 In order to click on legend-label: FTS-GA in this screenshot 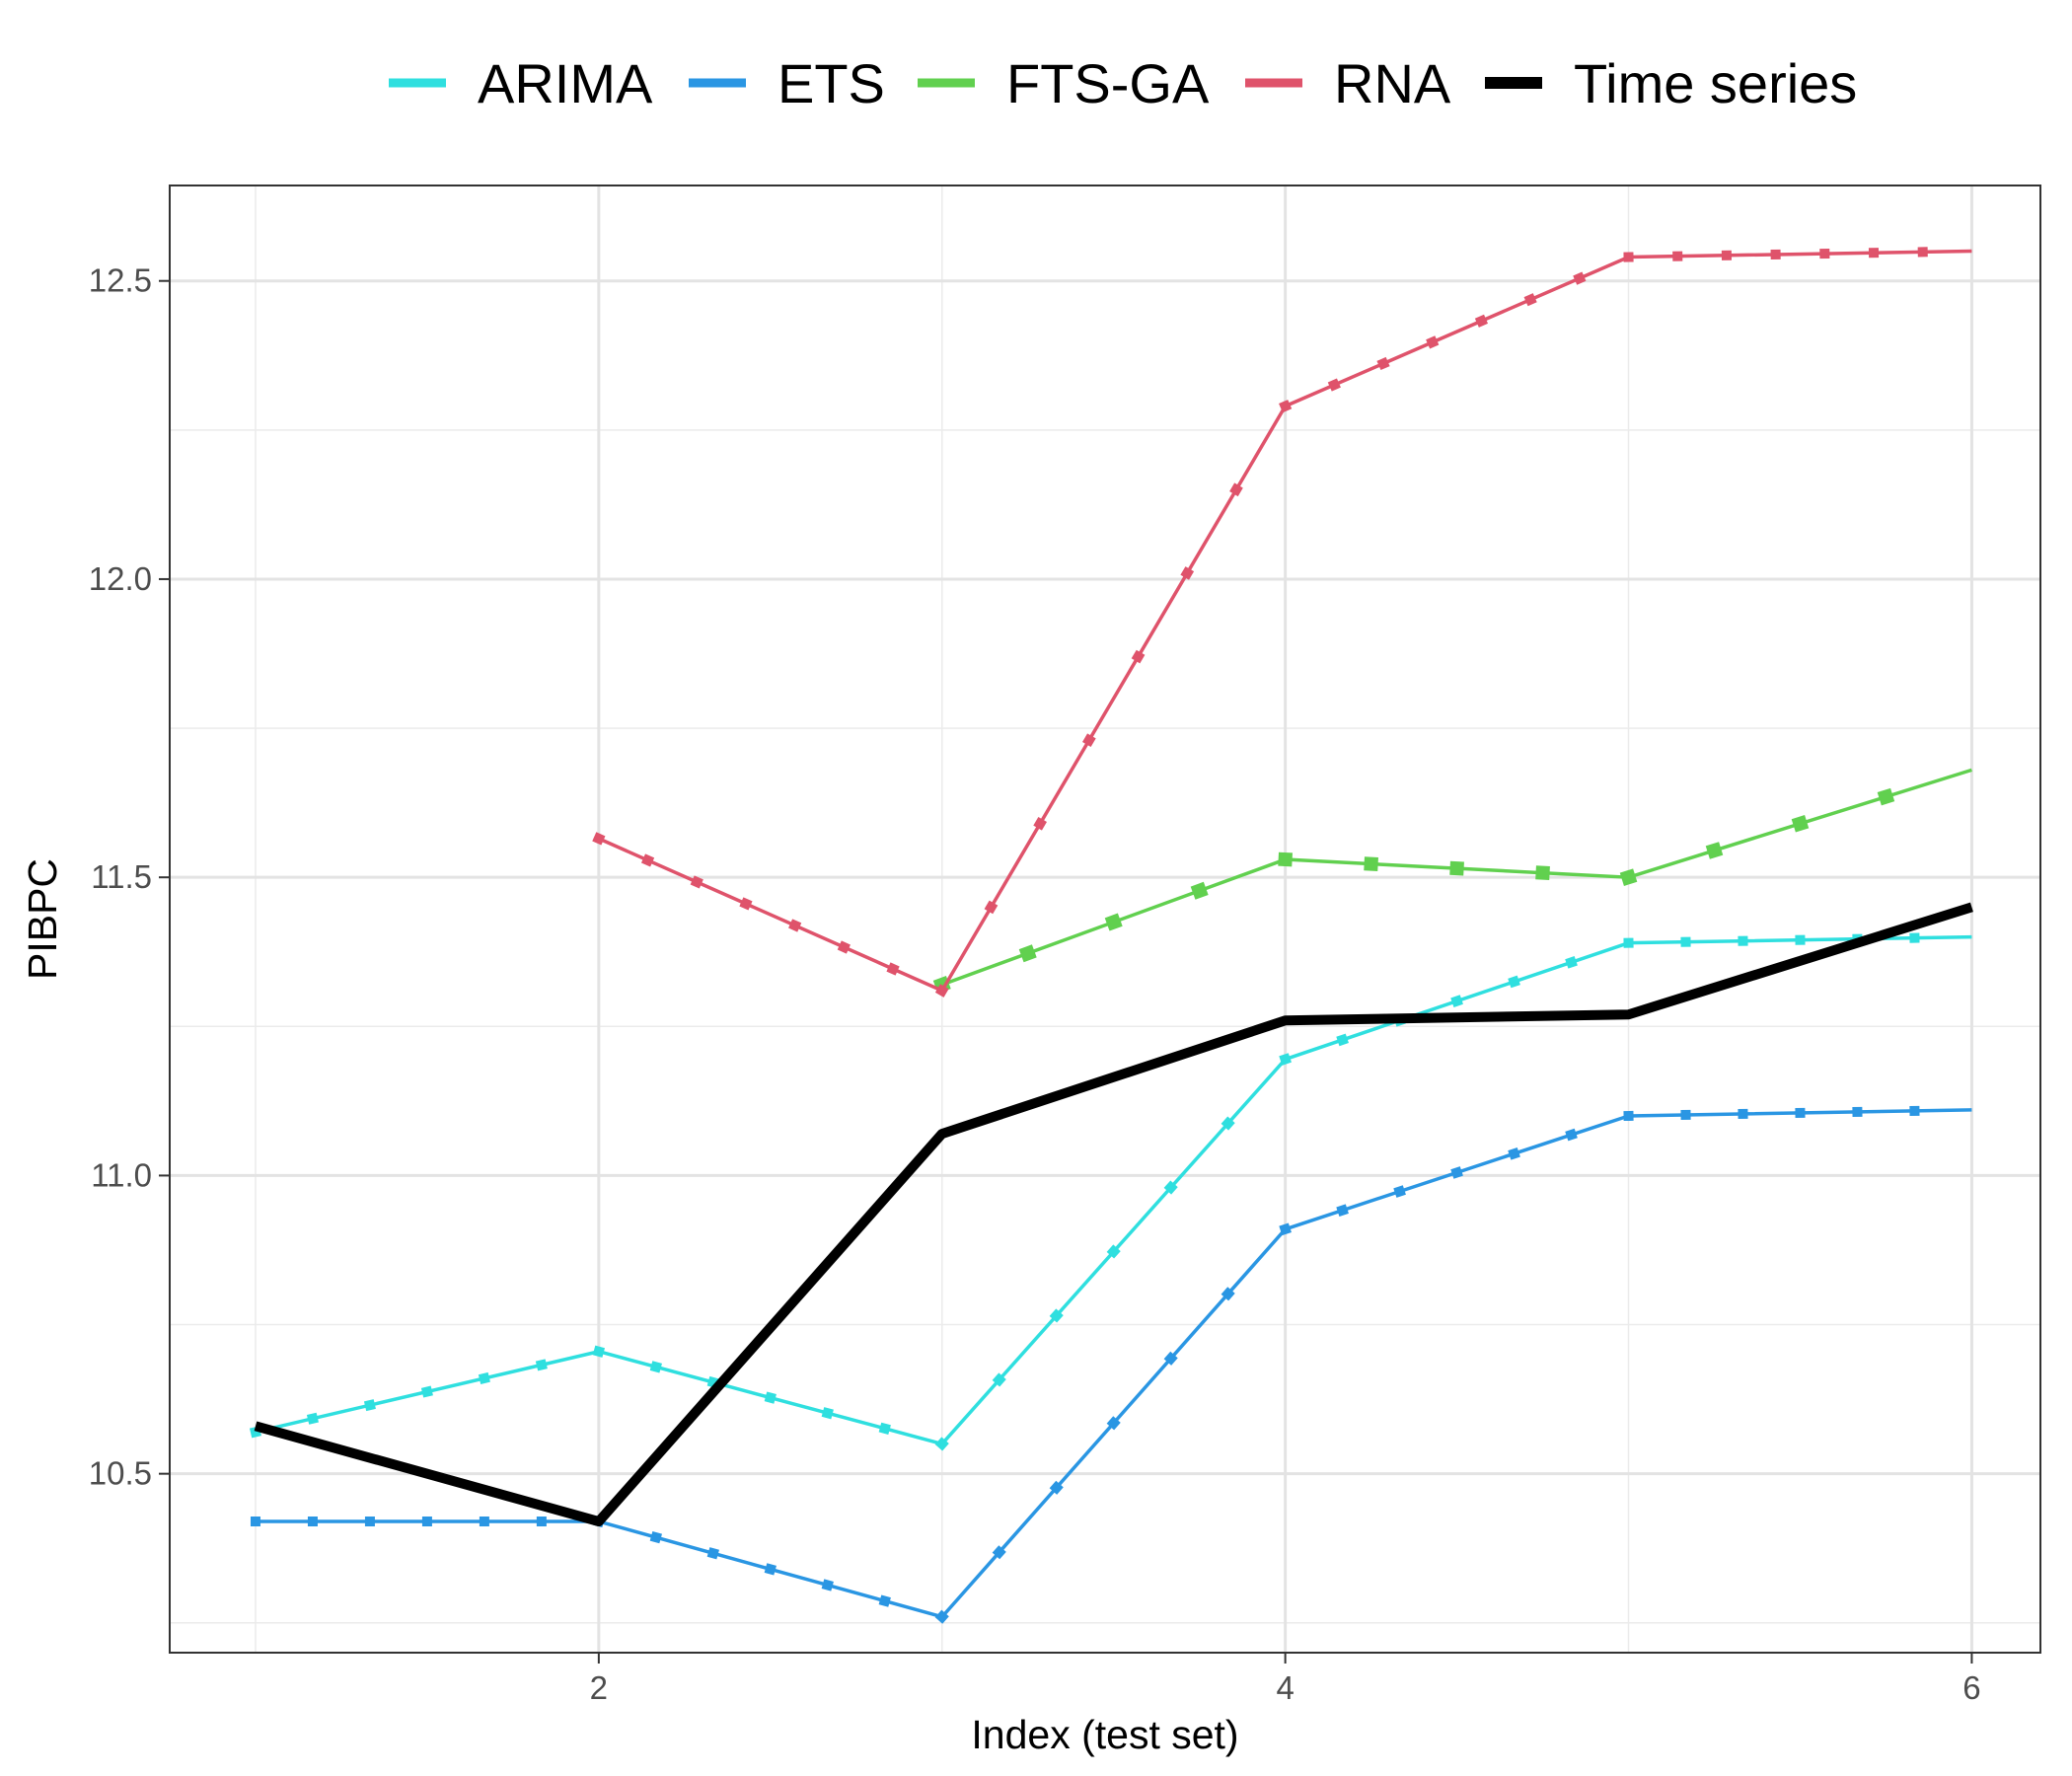, I will do `click(1108, 83)`.